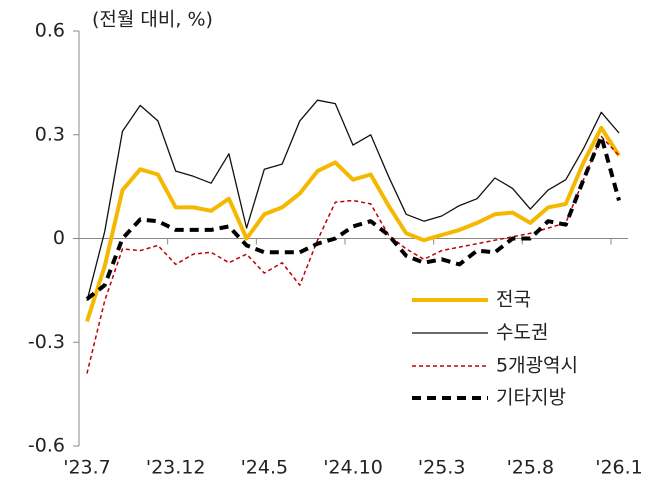 This screenshot has width=651, height=503. Describe the element at coordinates (353, 468) in the screenshot. I see `x-tick-label: '24.10` at that location.